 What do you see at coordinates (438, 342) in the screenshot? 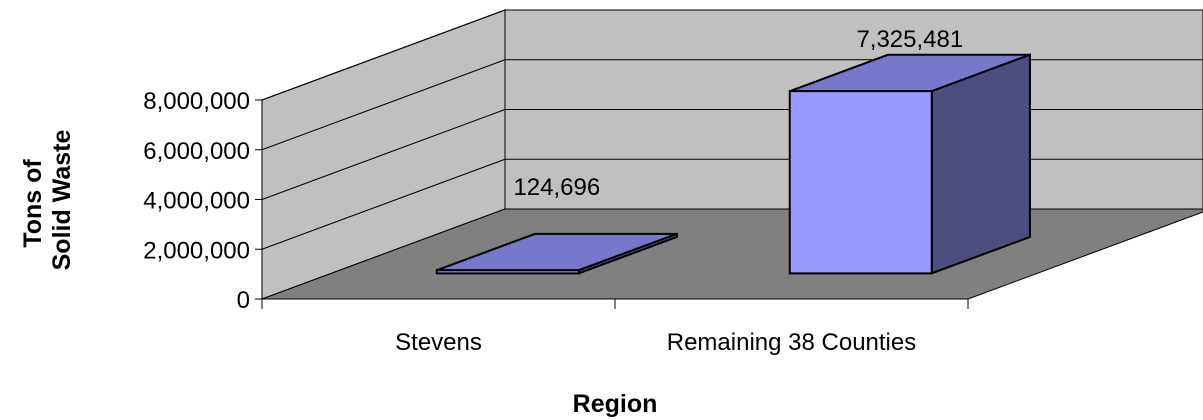
I see `category-label-0: Stevens` at bounding box center [438, 342].